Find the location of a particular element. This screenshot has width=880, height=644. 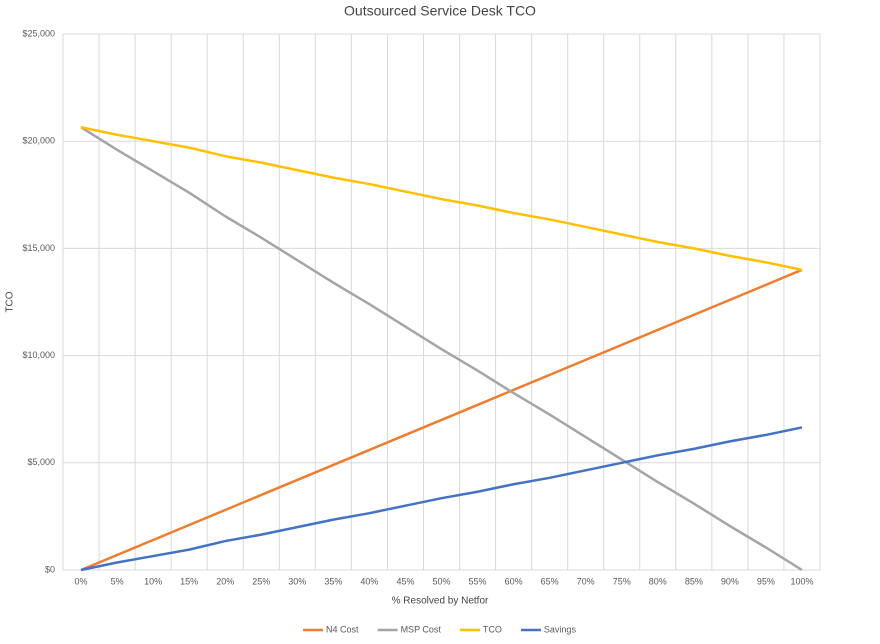

x-tick-label: 60% is located at coordinates (514, 581).